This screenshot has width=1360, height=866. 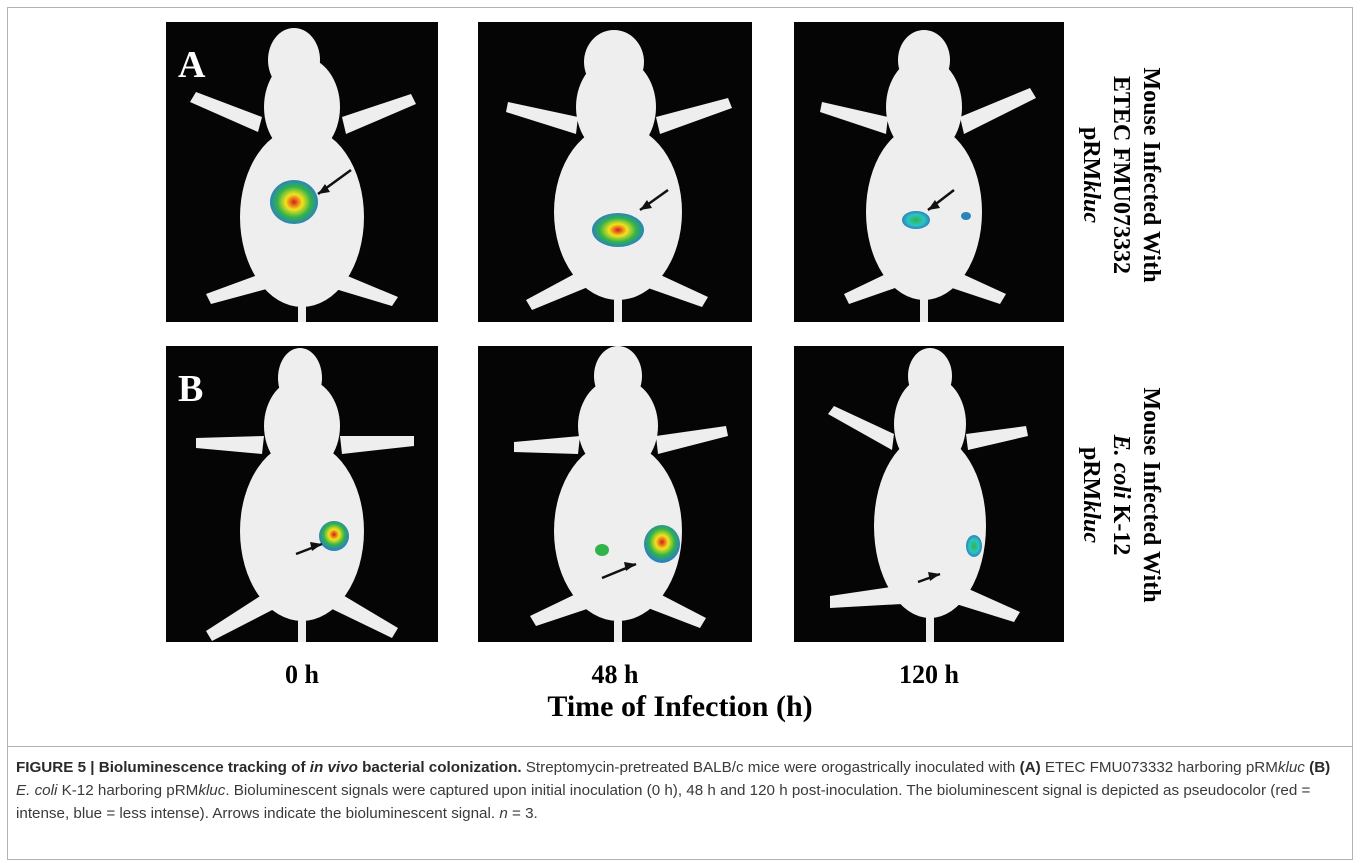 I want to click on row-label-b-line1: Mouse Infected With, so click(x=1151, y=495).